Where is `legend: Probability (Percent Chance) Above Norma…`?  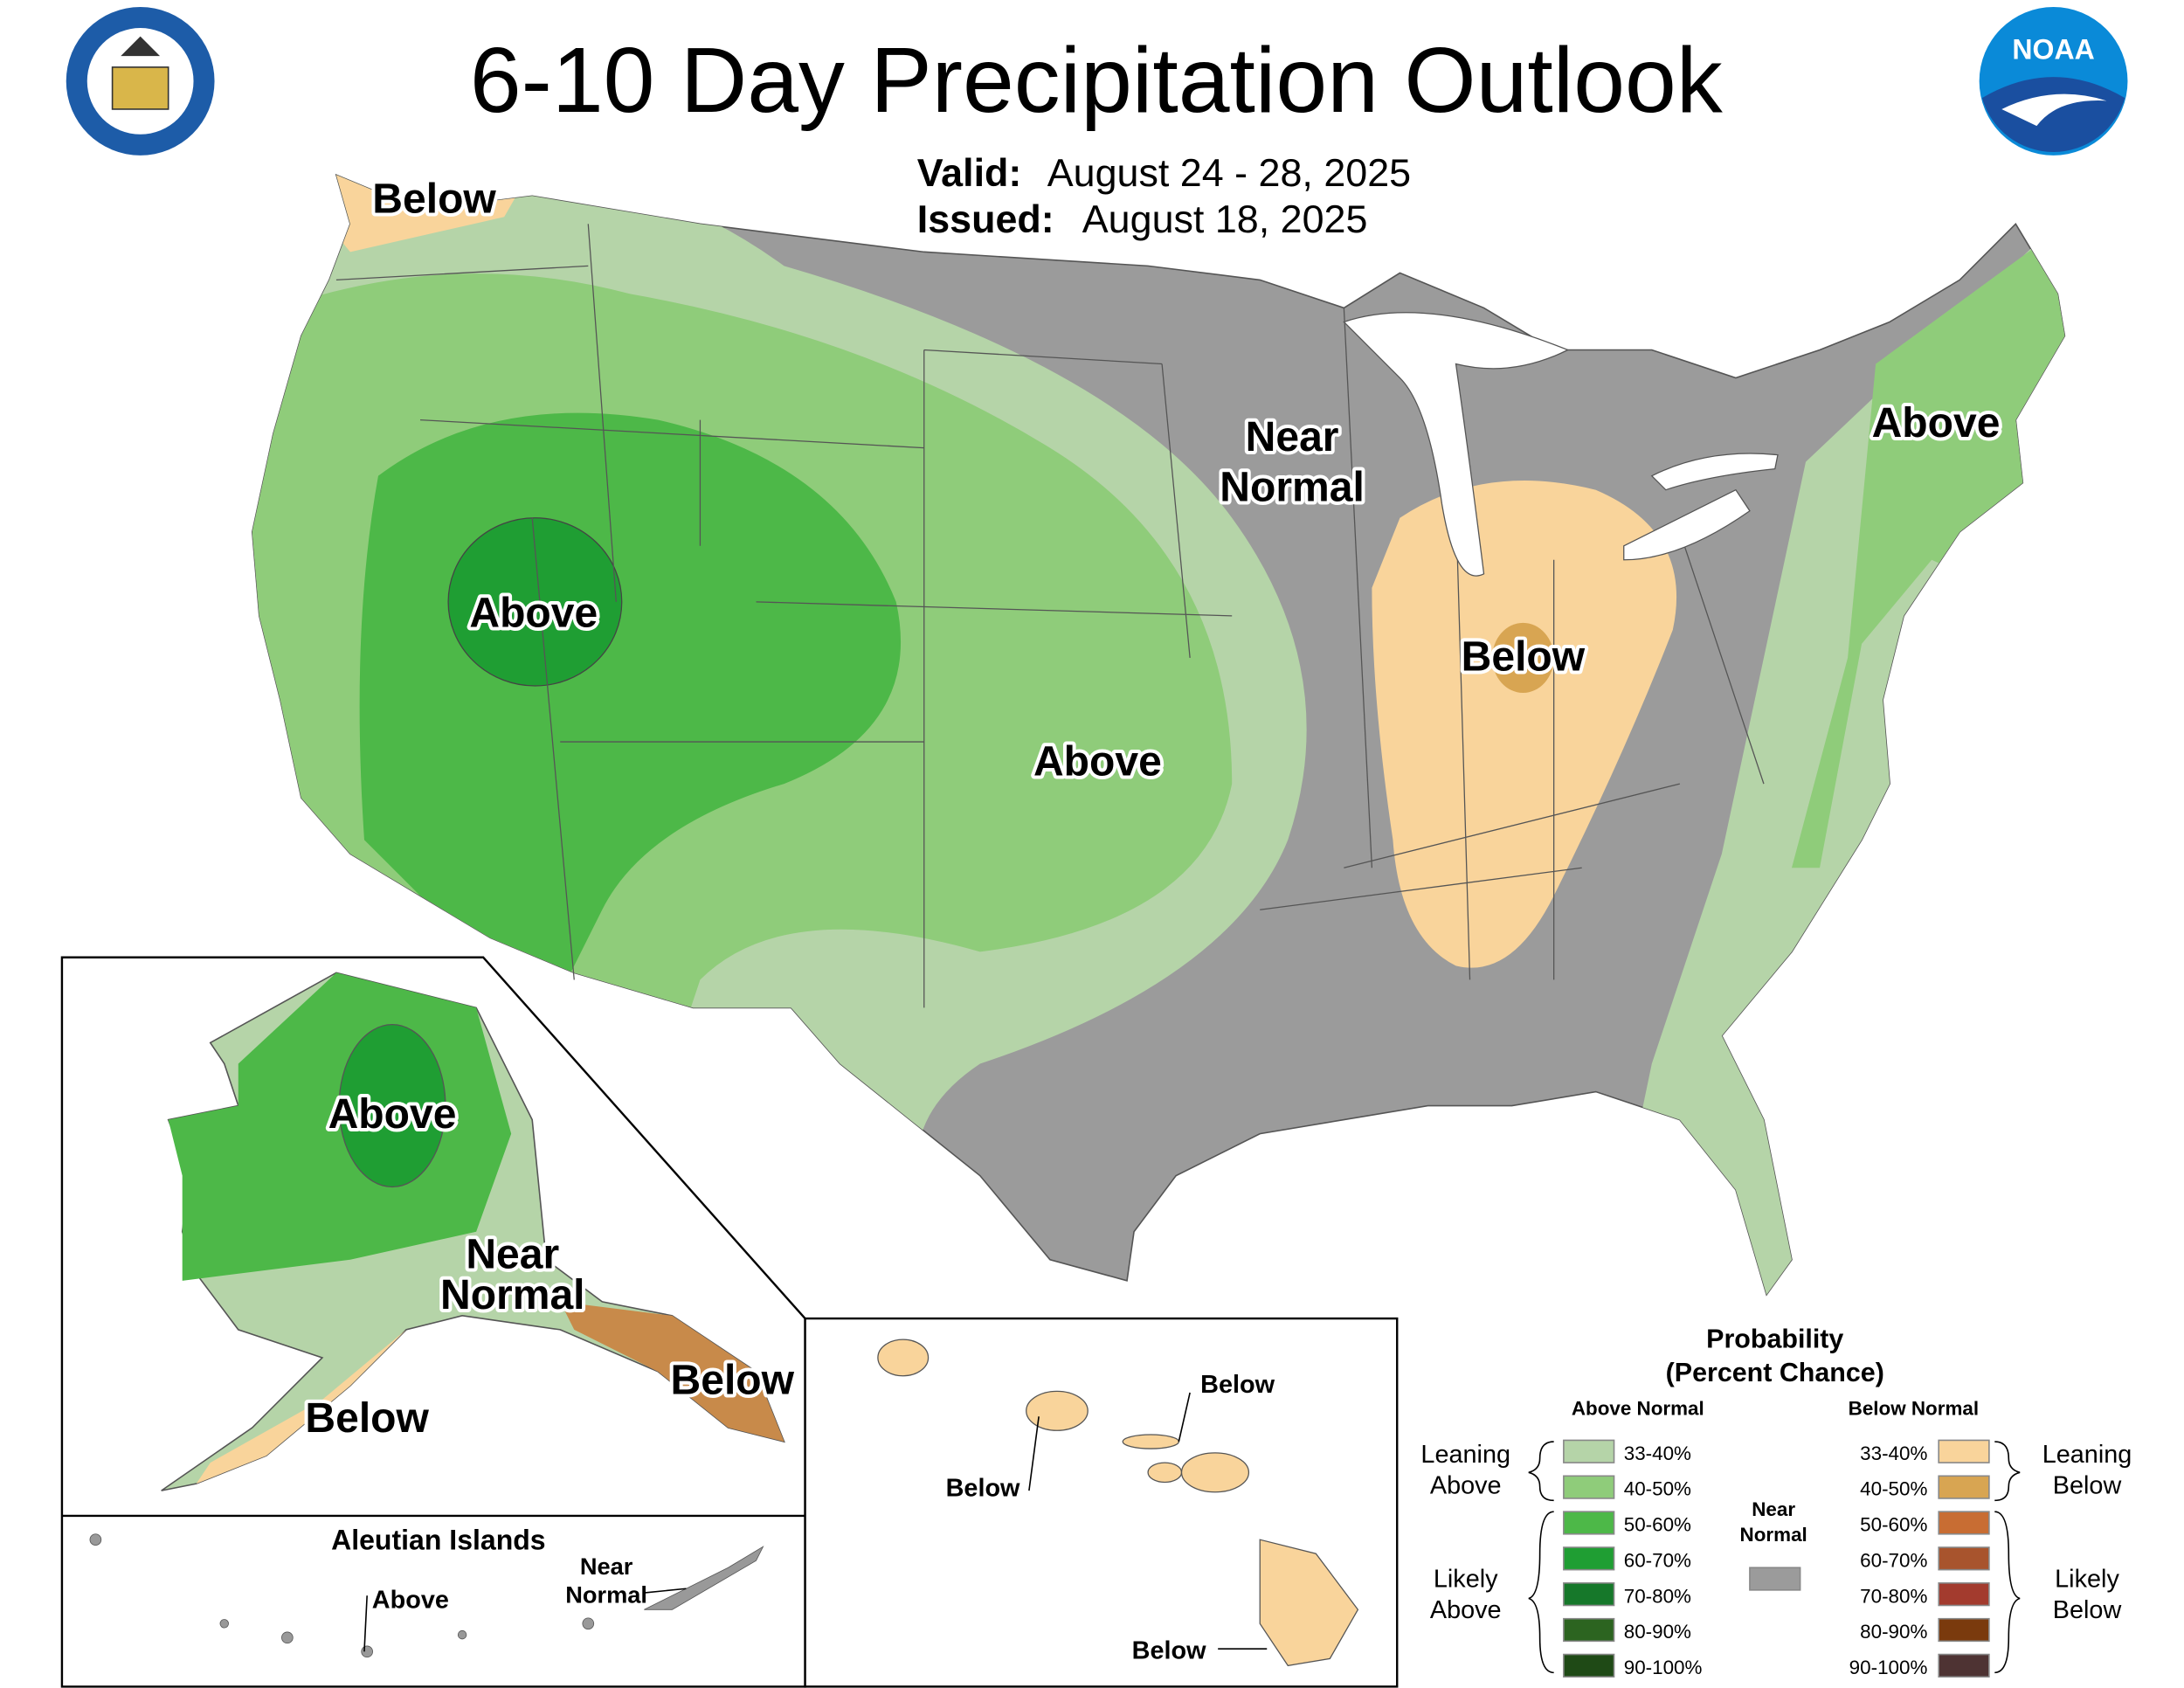
legend: Probability (Percent Chance) Above Norma… is located at coordinates (1776, 1501).